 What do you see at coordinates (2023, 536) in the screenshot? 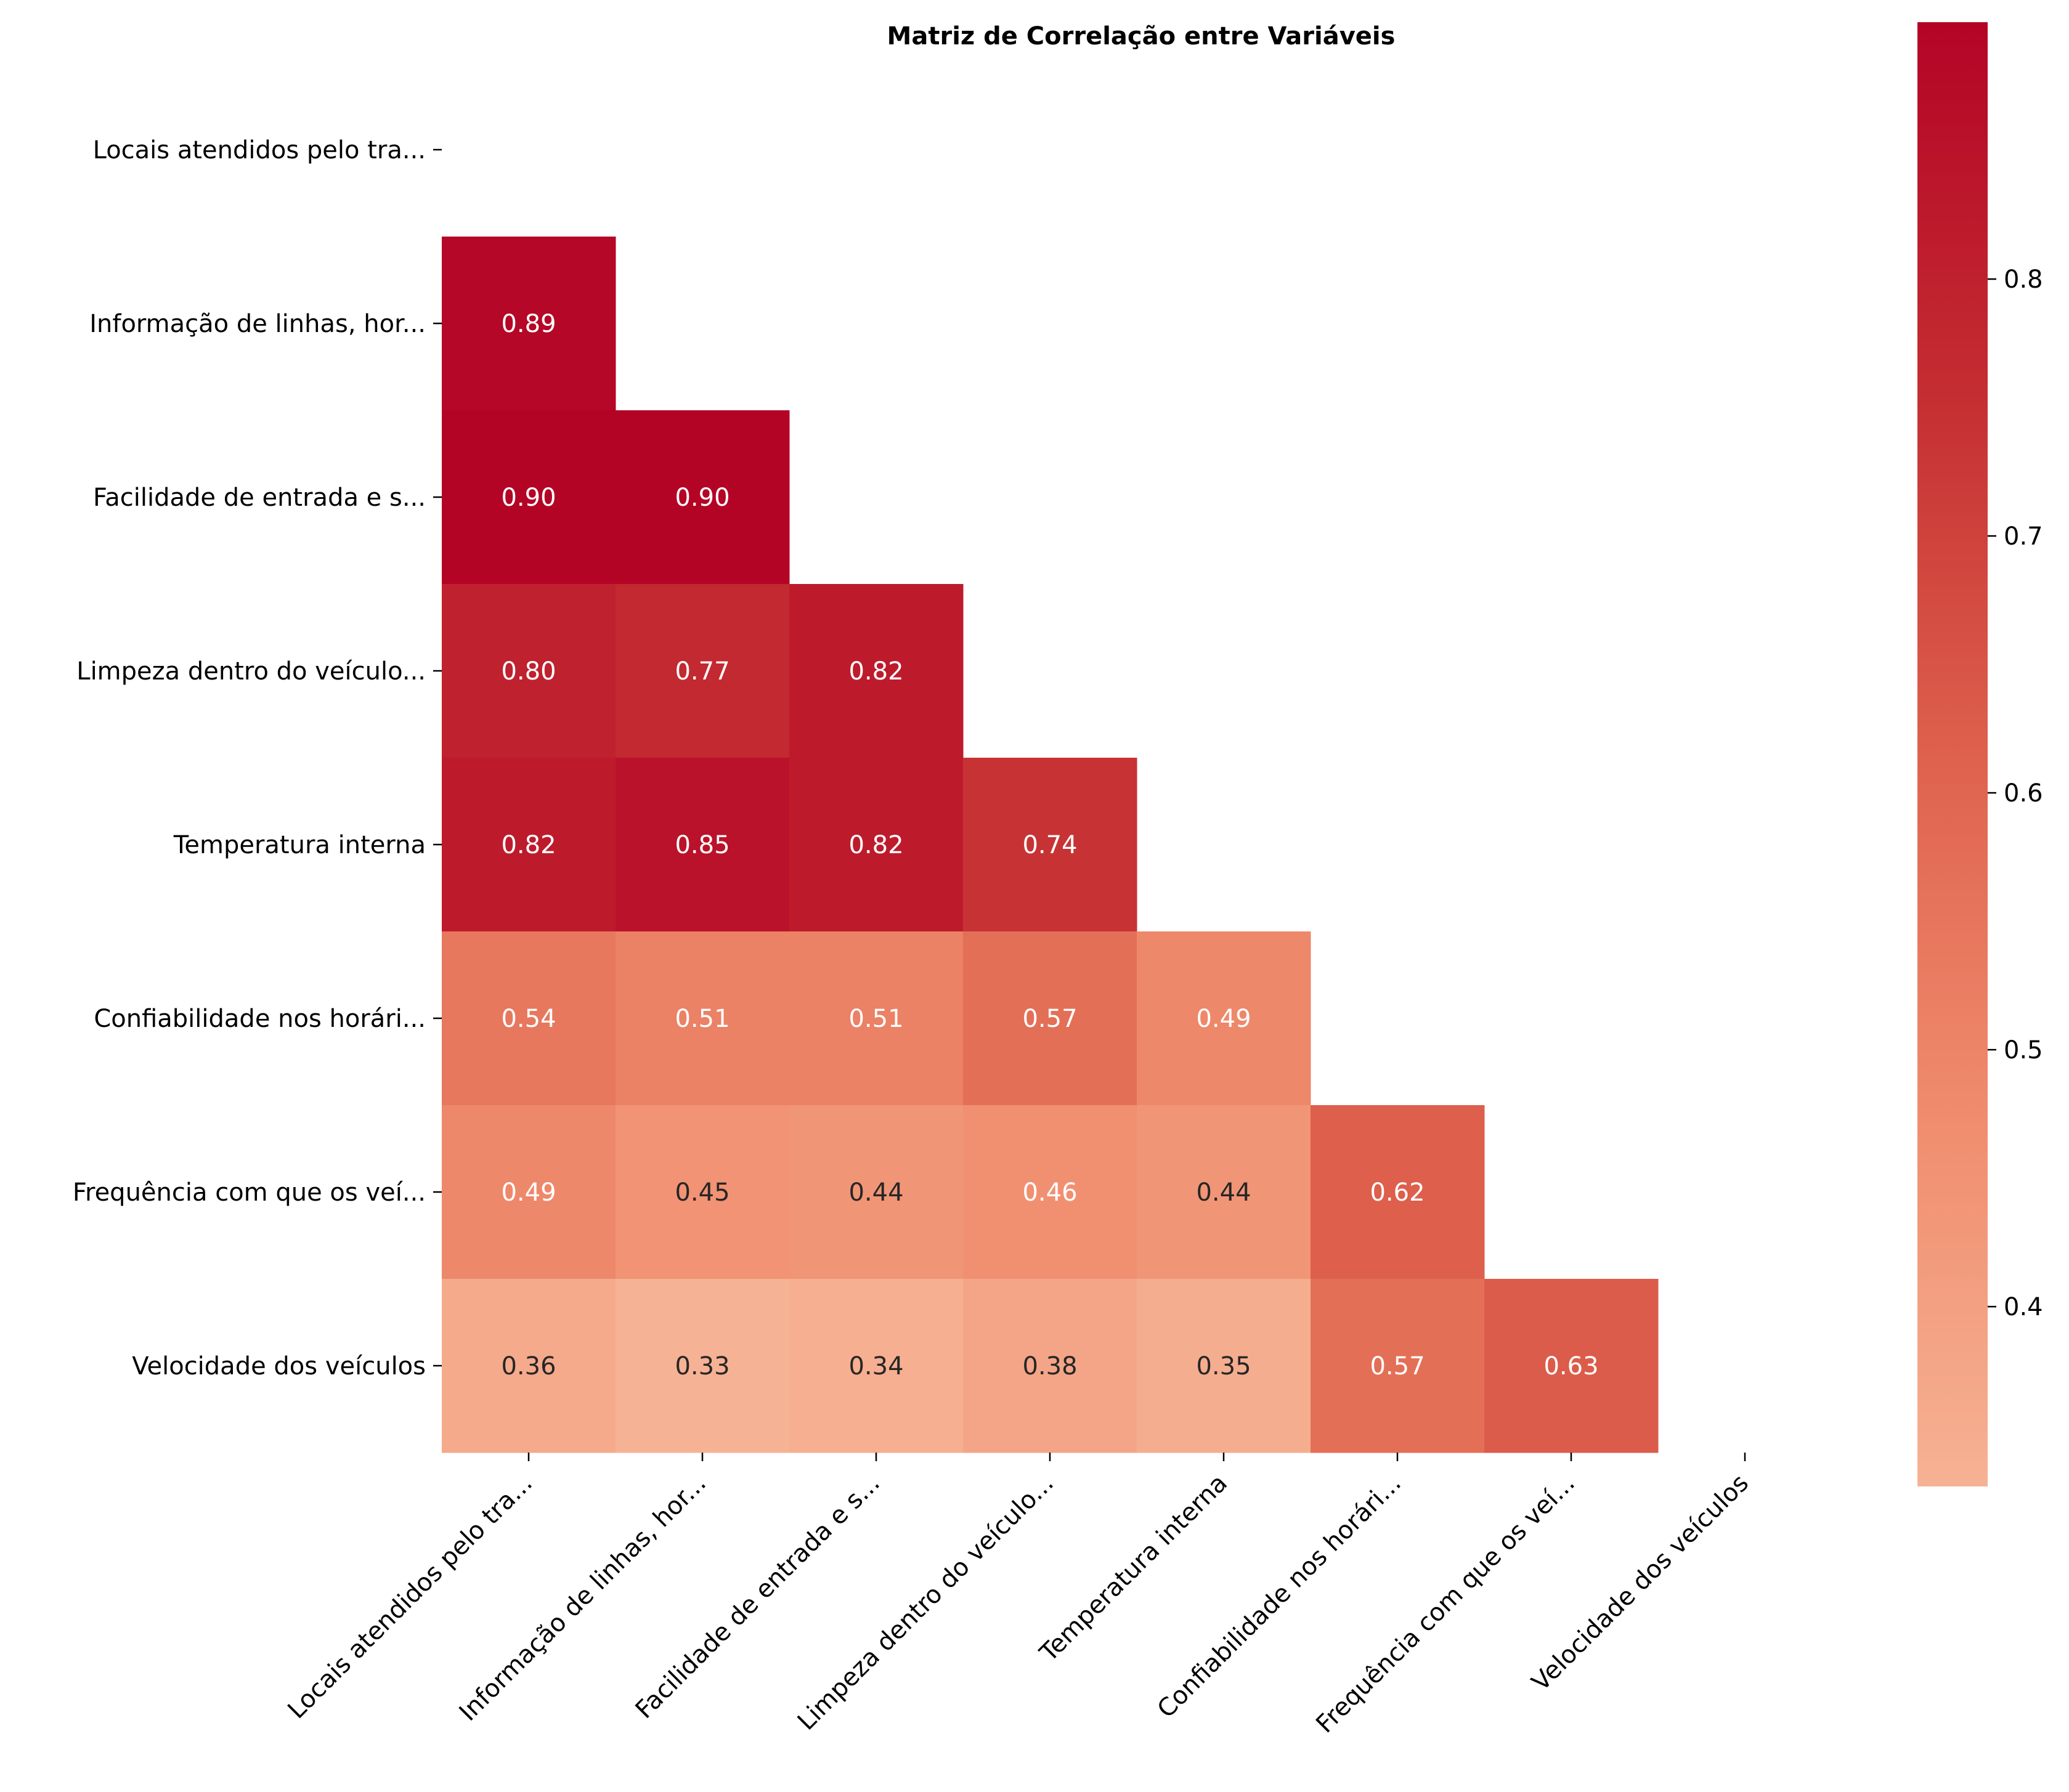
I see `colorbar-tick-label-3: 0.7` at bounding box center [2023, 536].